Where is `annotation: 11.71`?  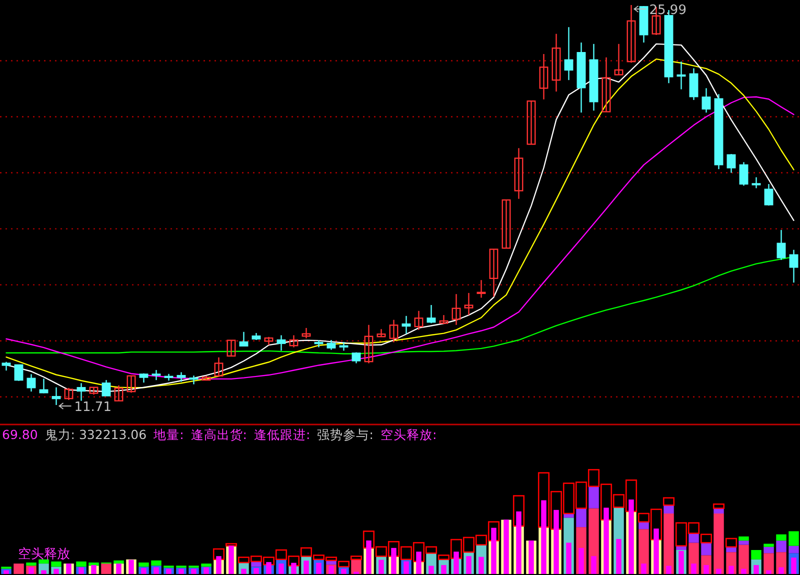
annotation: 11.71 is located at coordinates (93, 407).